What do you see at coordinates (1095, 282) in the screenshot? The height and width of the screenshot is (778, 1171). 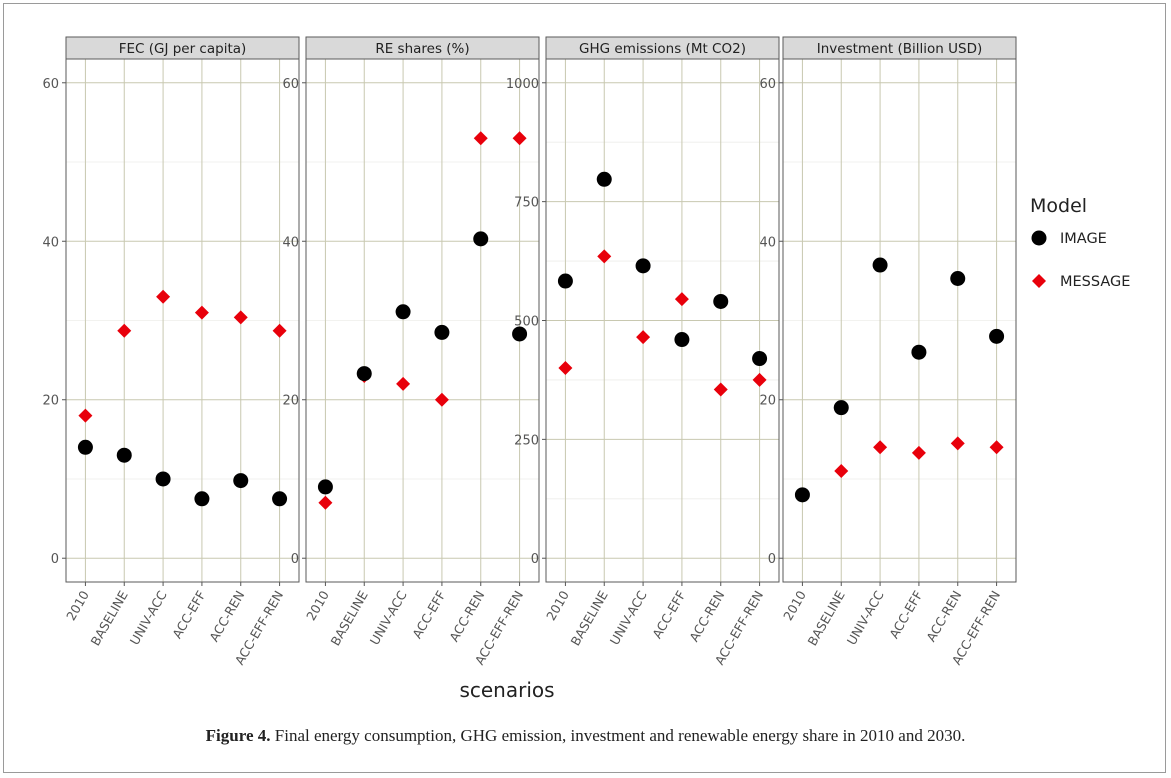 I see `legend-label: MESSAGE` at bounding box center [1095, 282].